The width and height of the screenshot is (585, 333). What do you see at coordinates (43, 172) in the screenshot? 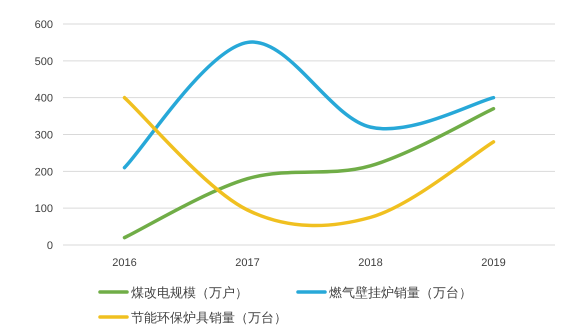
I see `y-tick-label: 200` at bounding box center [43, 172].